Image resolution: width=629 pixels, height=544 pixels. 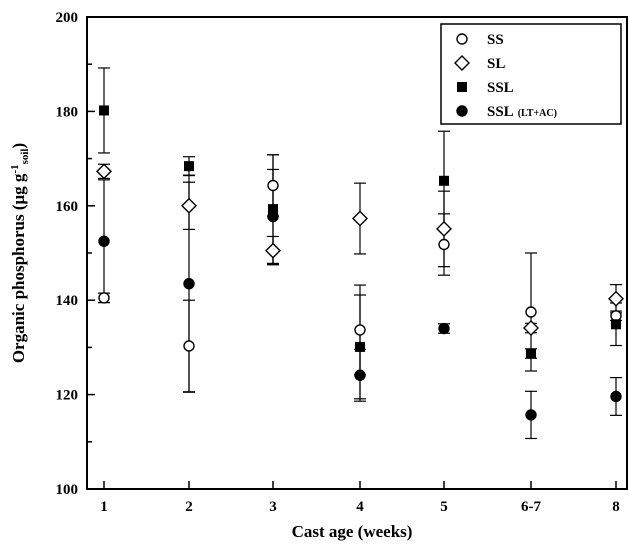 What do you see at coordinates (67, 490) in the screenshot?
I see `y-tick-label: 100` at bounding box center [67, 490].